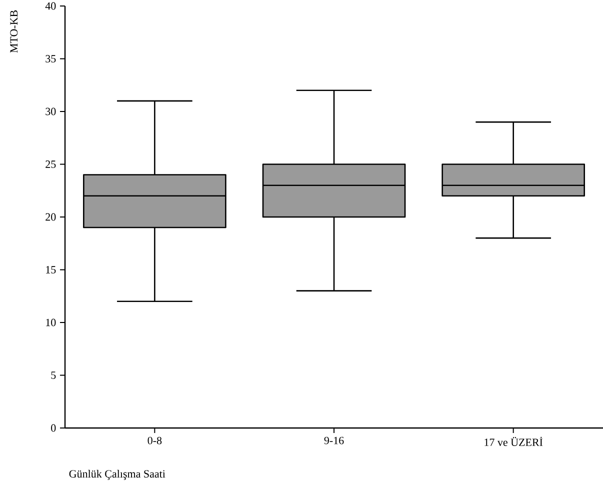 Image resolution: width=603 pixels, height=498 pixels. I want to click on y-tick-label: 40, so click(50, 6).